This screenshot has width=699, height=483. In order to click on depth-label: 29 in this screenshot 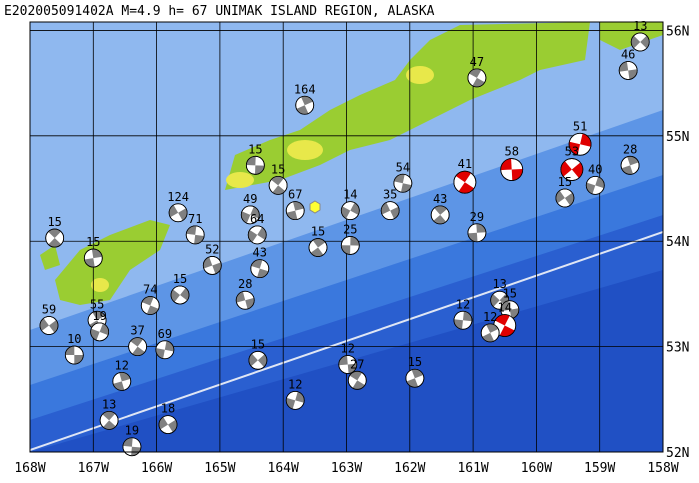, I will do `click(477, 217)`.